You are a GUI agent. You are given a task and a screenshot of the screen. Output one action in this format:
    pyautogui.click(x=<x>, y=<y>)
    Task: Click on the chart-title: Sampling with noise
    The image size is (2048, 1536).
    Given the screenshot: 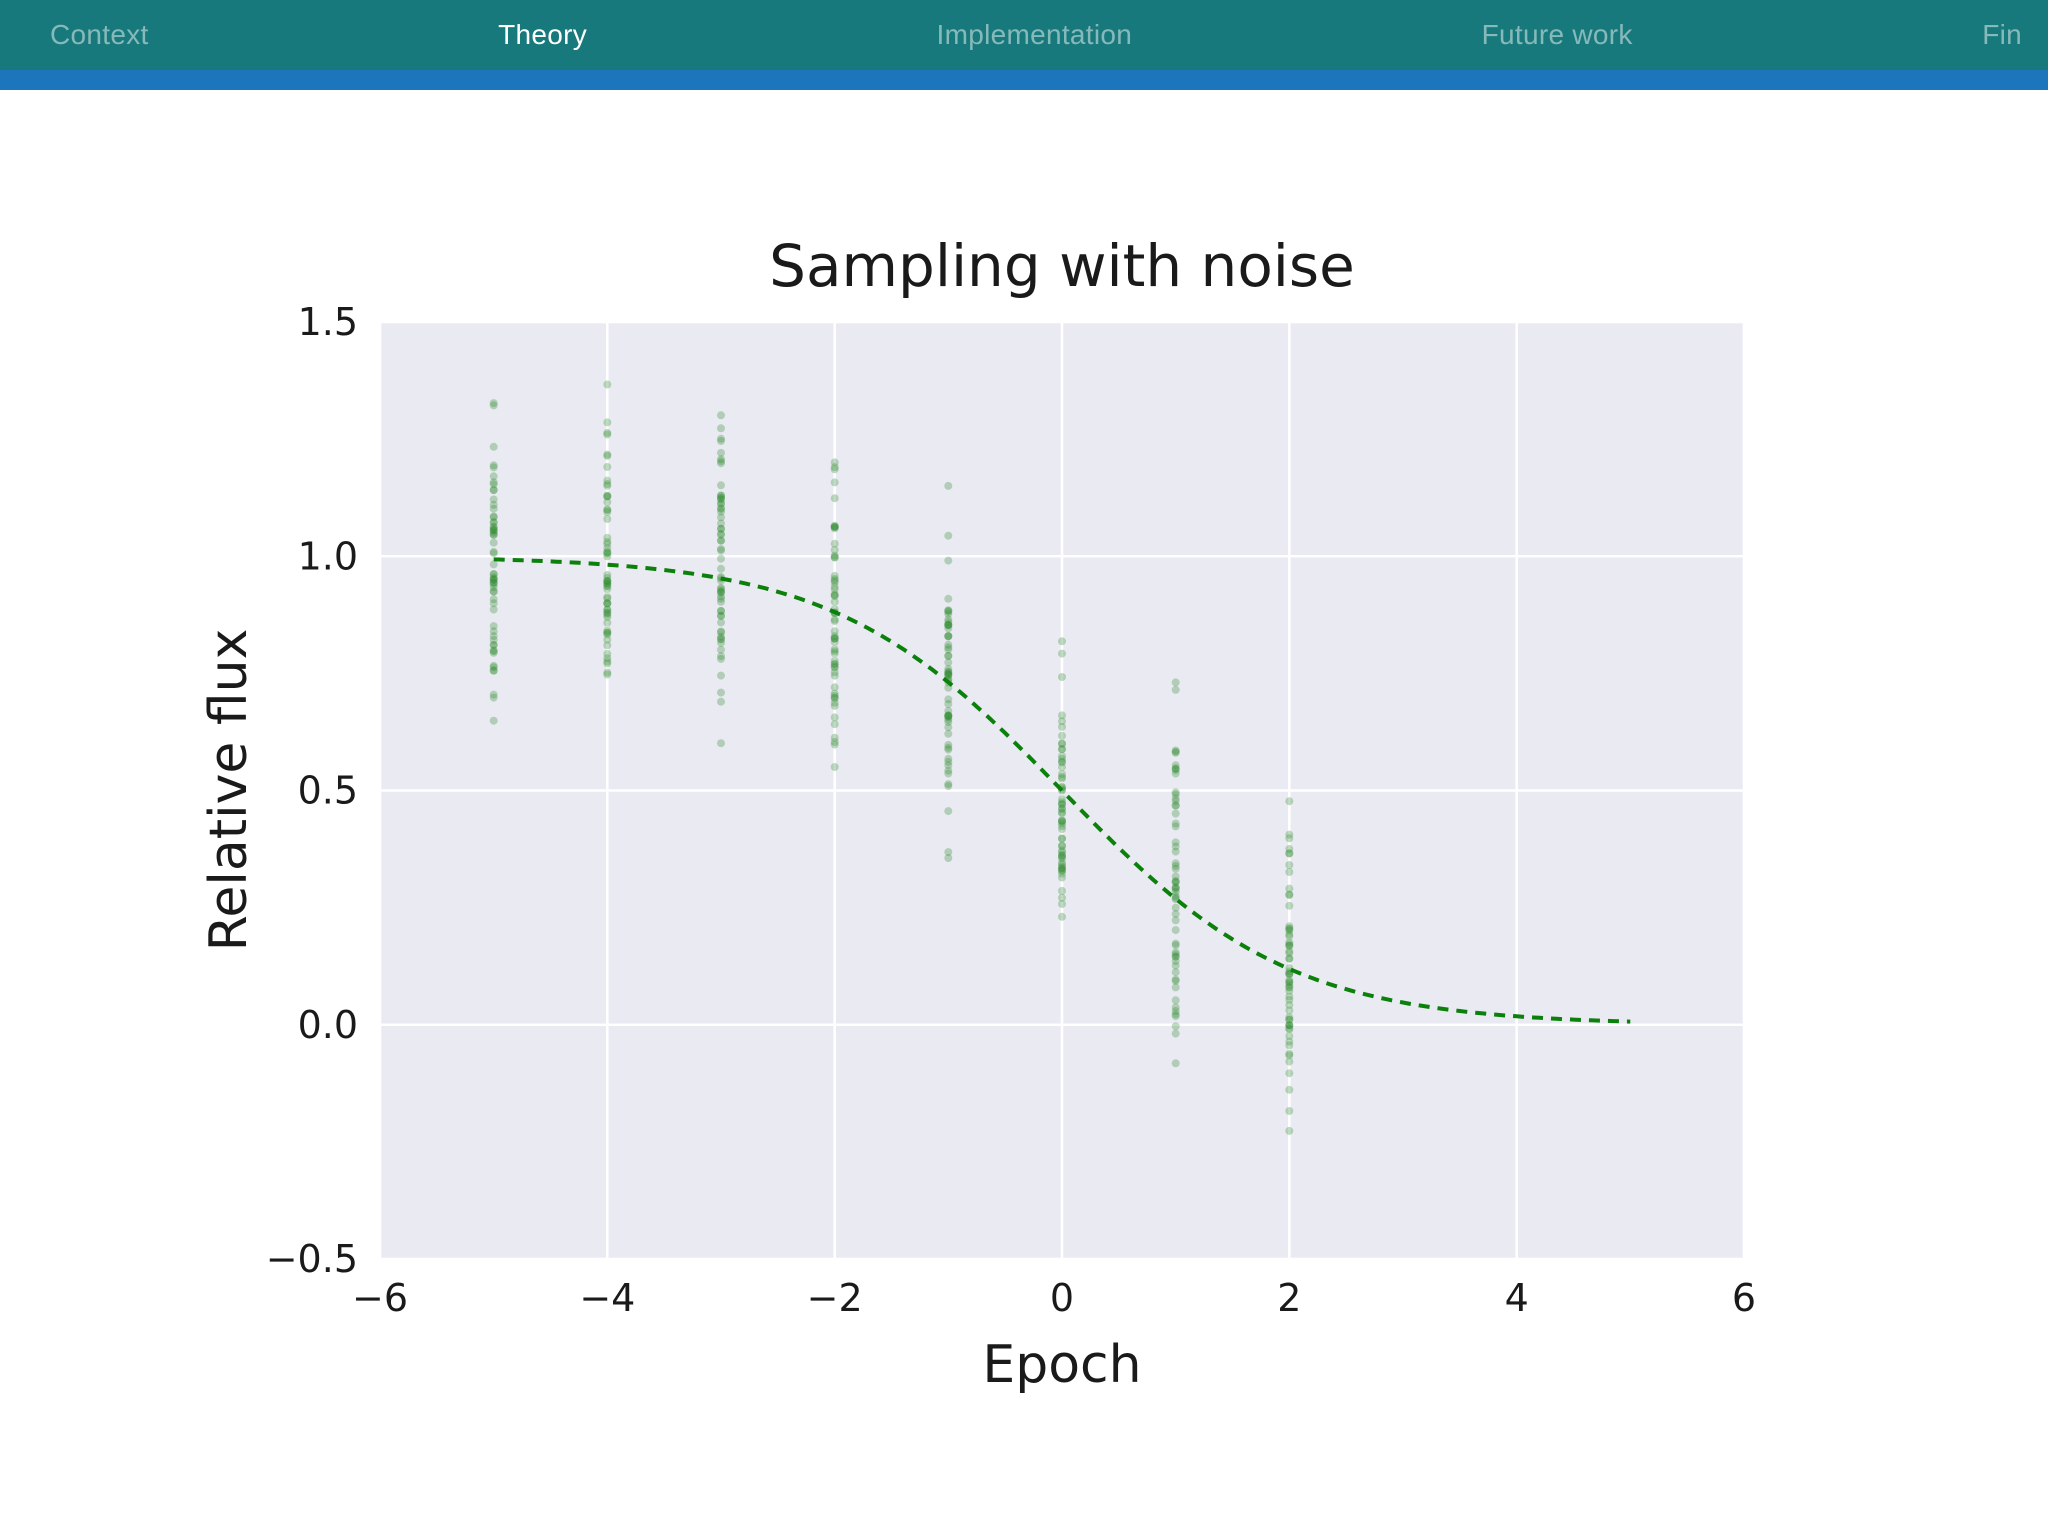 What is the action you would take?
    pyautogui.click(x=1062, y=266)
    